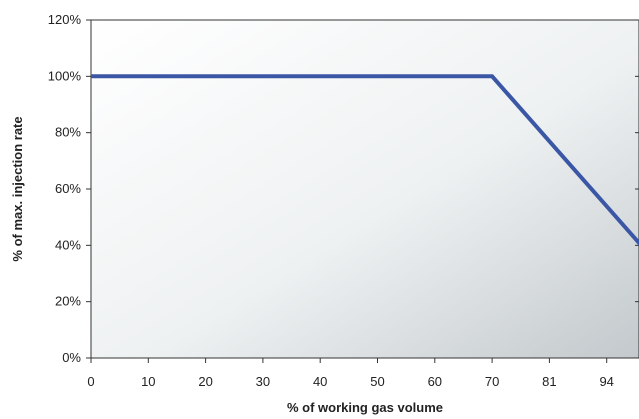 The width and height of the screenshot is (639, 419). What do you see at coordinates (65, 75) in the screenshot?
I see `y-tick-label: 100%` at bounding box center [65, 75].